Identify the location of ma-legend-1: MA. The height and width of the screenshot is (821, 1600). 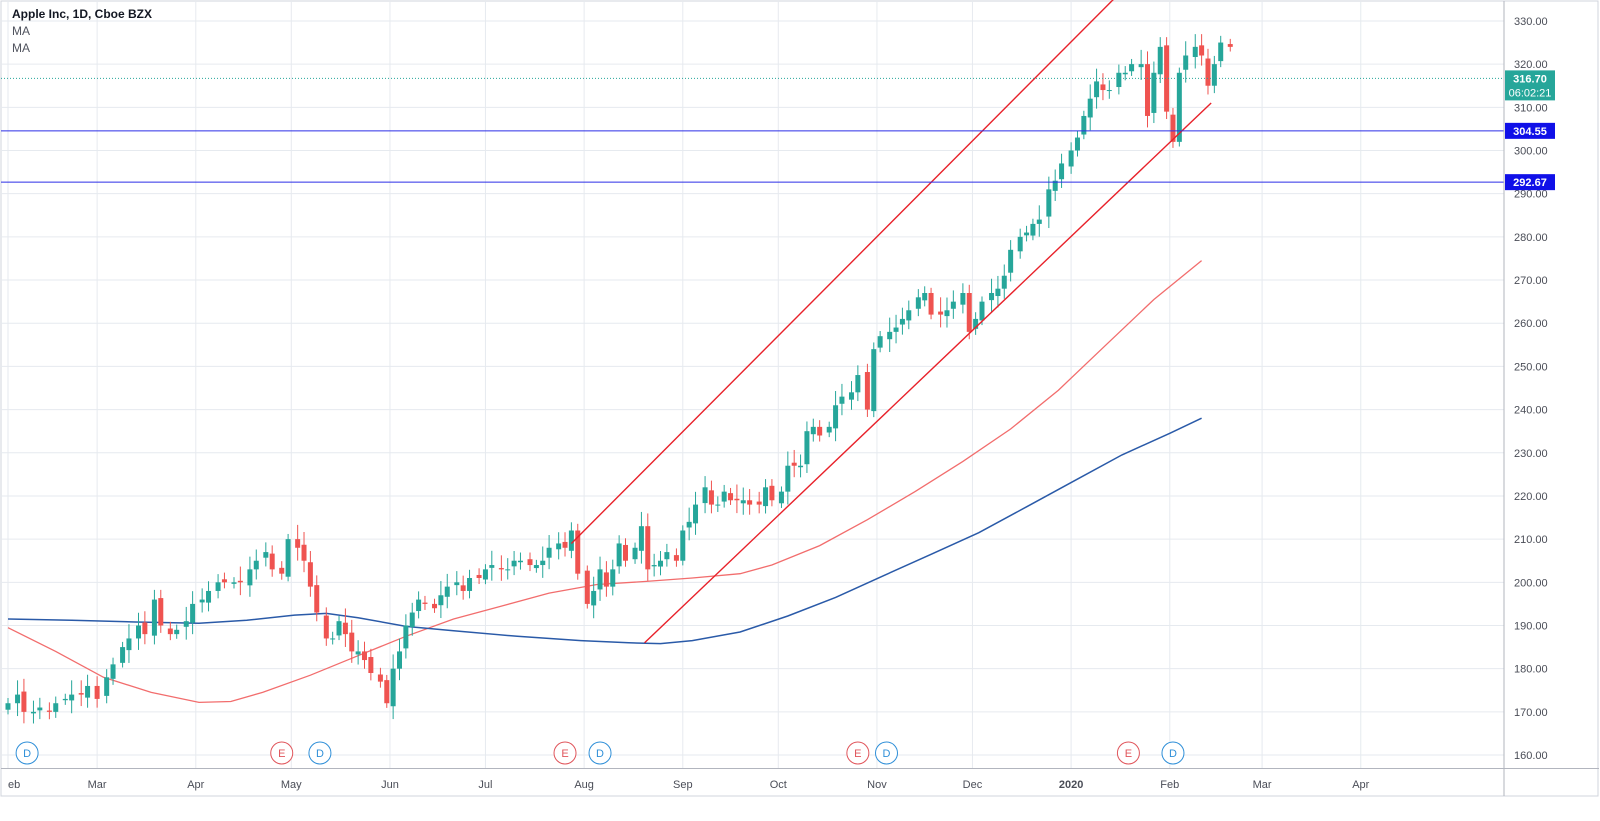
(21, 31).